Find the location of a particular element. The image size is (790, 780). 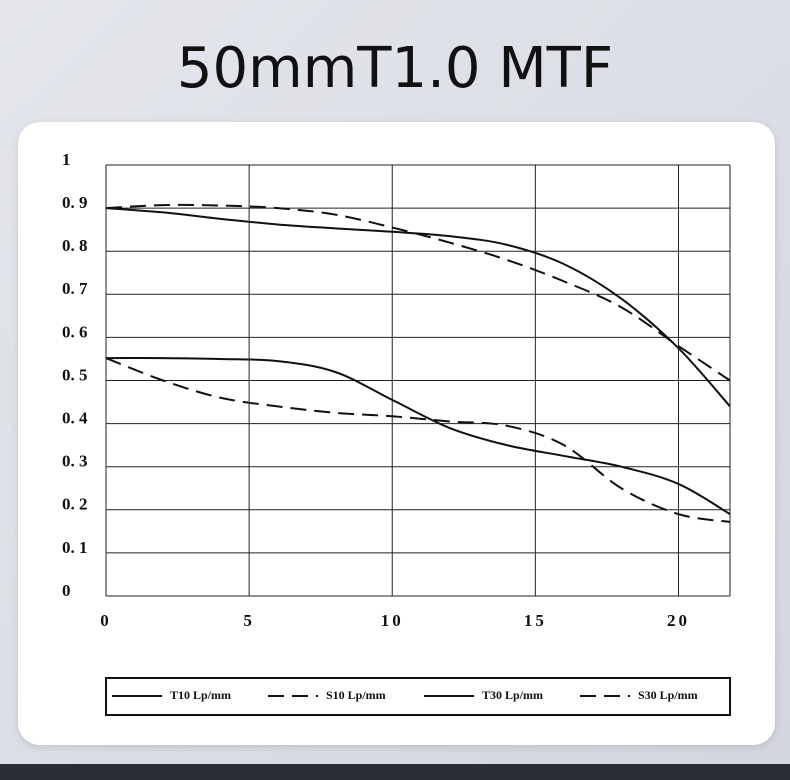

x-tick-label: 5 is located at coordinates (249, 620).